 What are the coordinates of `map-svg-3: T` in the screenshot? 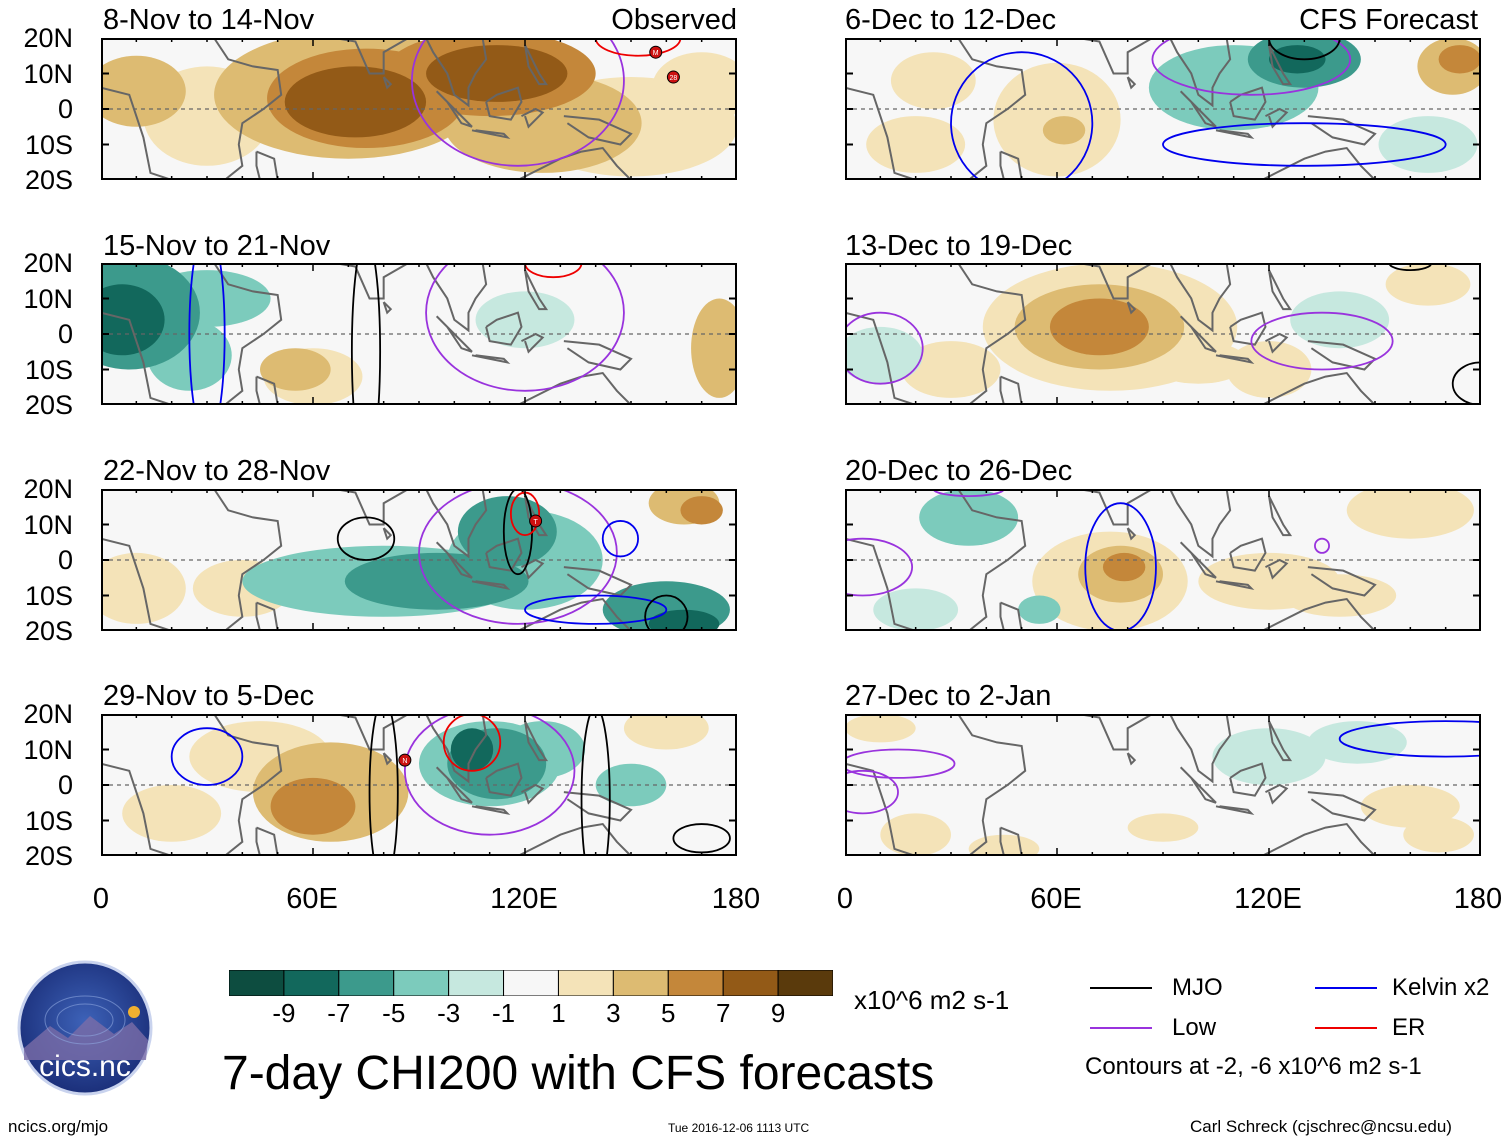 It's located at (419, 560).